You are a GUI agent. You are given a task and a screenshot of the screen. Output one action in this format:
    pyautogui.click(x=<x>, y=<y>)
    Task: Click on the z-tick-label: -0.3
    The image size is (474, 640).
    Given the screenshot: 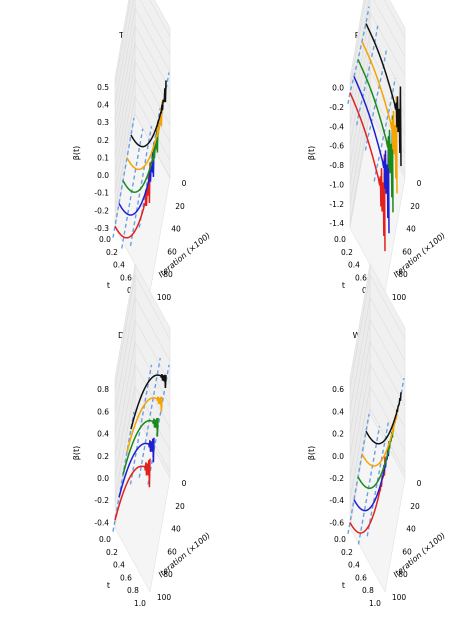 What is the action you would take?
    pyautogui.click(x=101, y=228)
    